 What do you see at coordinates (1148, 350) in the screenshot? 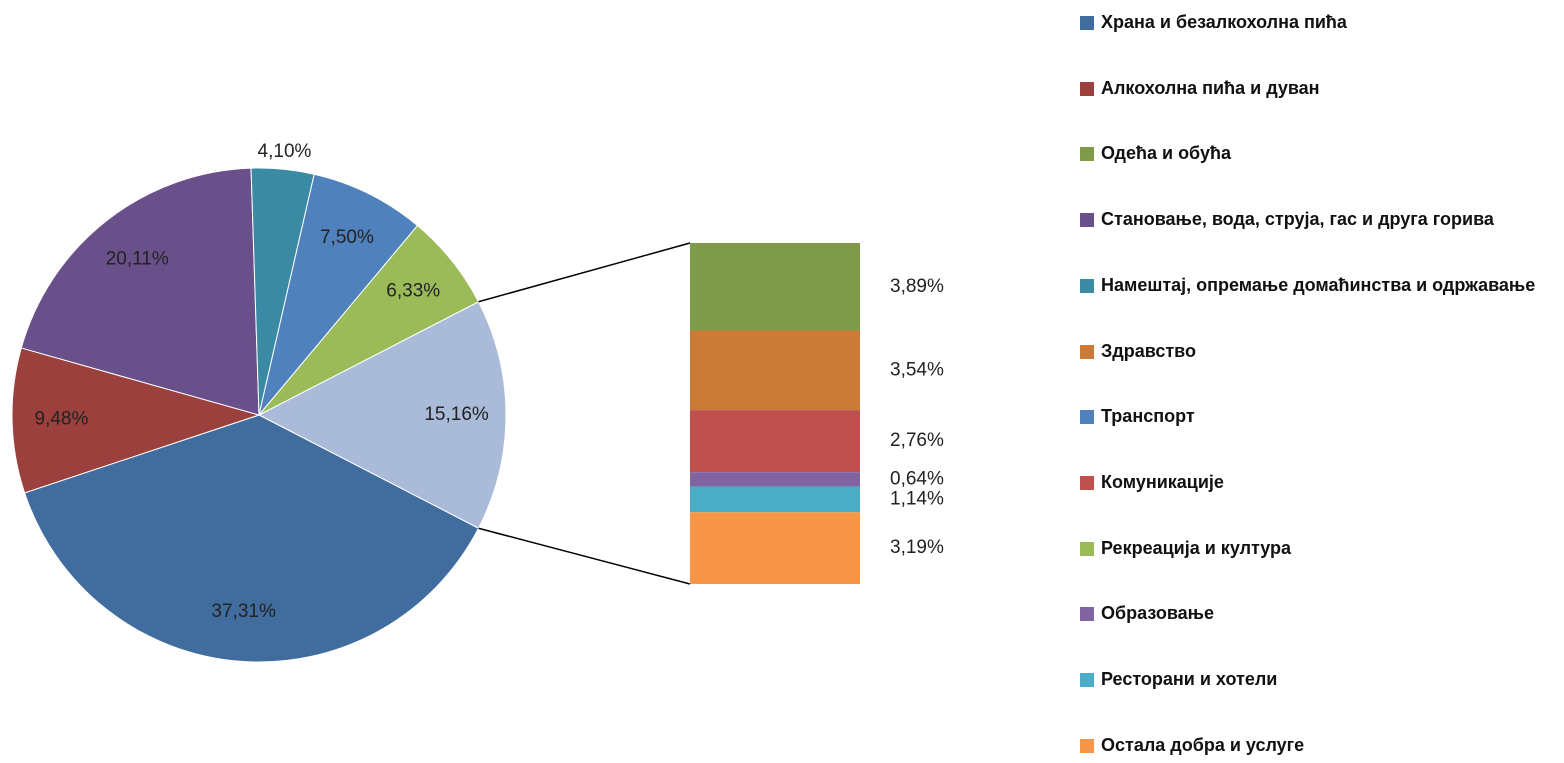
I see `legend-label: Здравство` at bounding box center [1148, 350].